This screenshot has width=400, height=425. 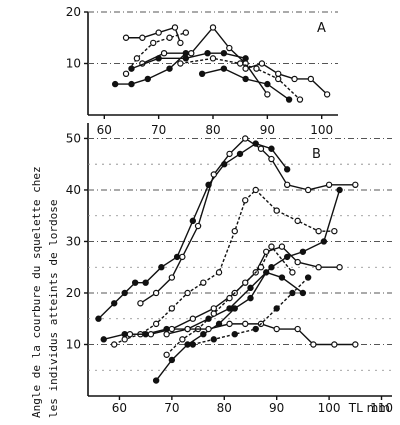 I want to click on panel-b-ytick-label-20: 20, so click(x=73, y=293).